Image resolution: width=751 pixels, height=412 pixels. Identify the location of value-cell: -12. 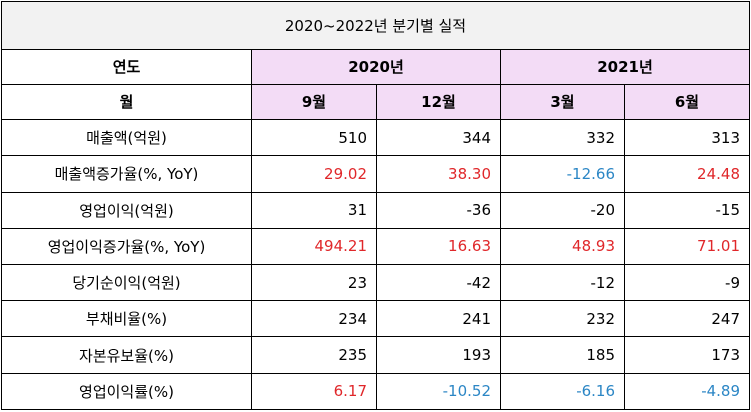
(562, 282).